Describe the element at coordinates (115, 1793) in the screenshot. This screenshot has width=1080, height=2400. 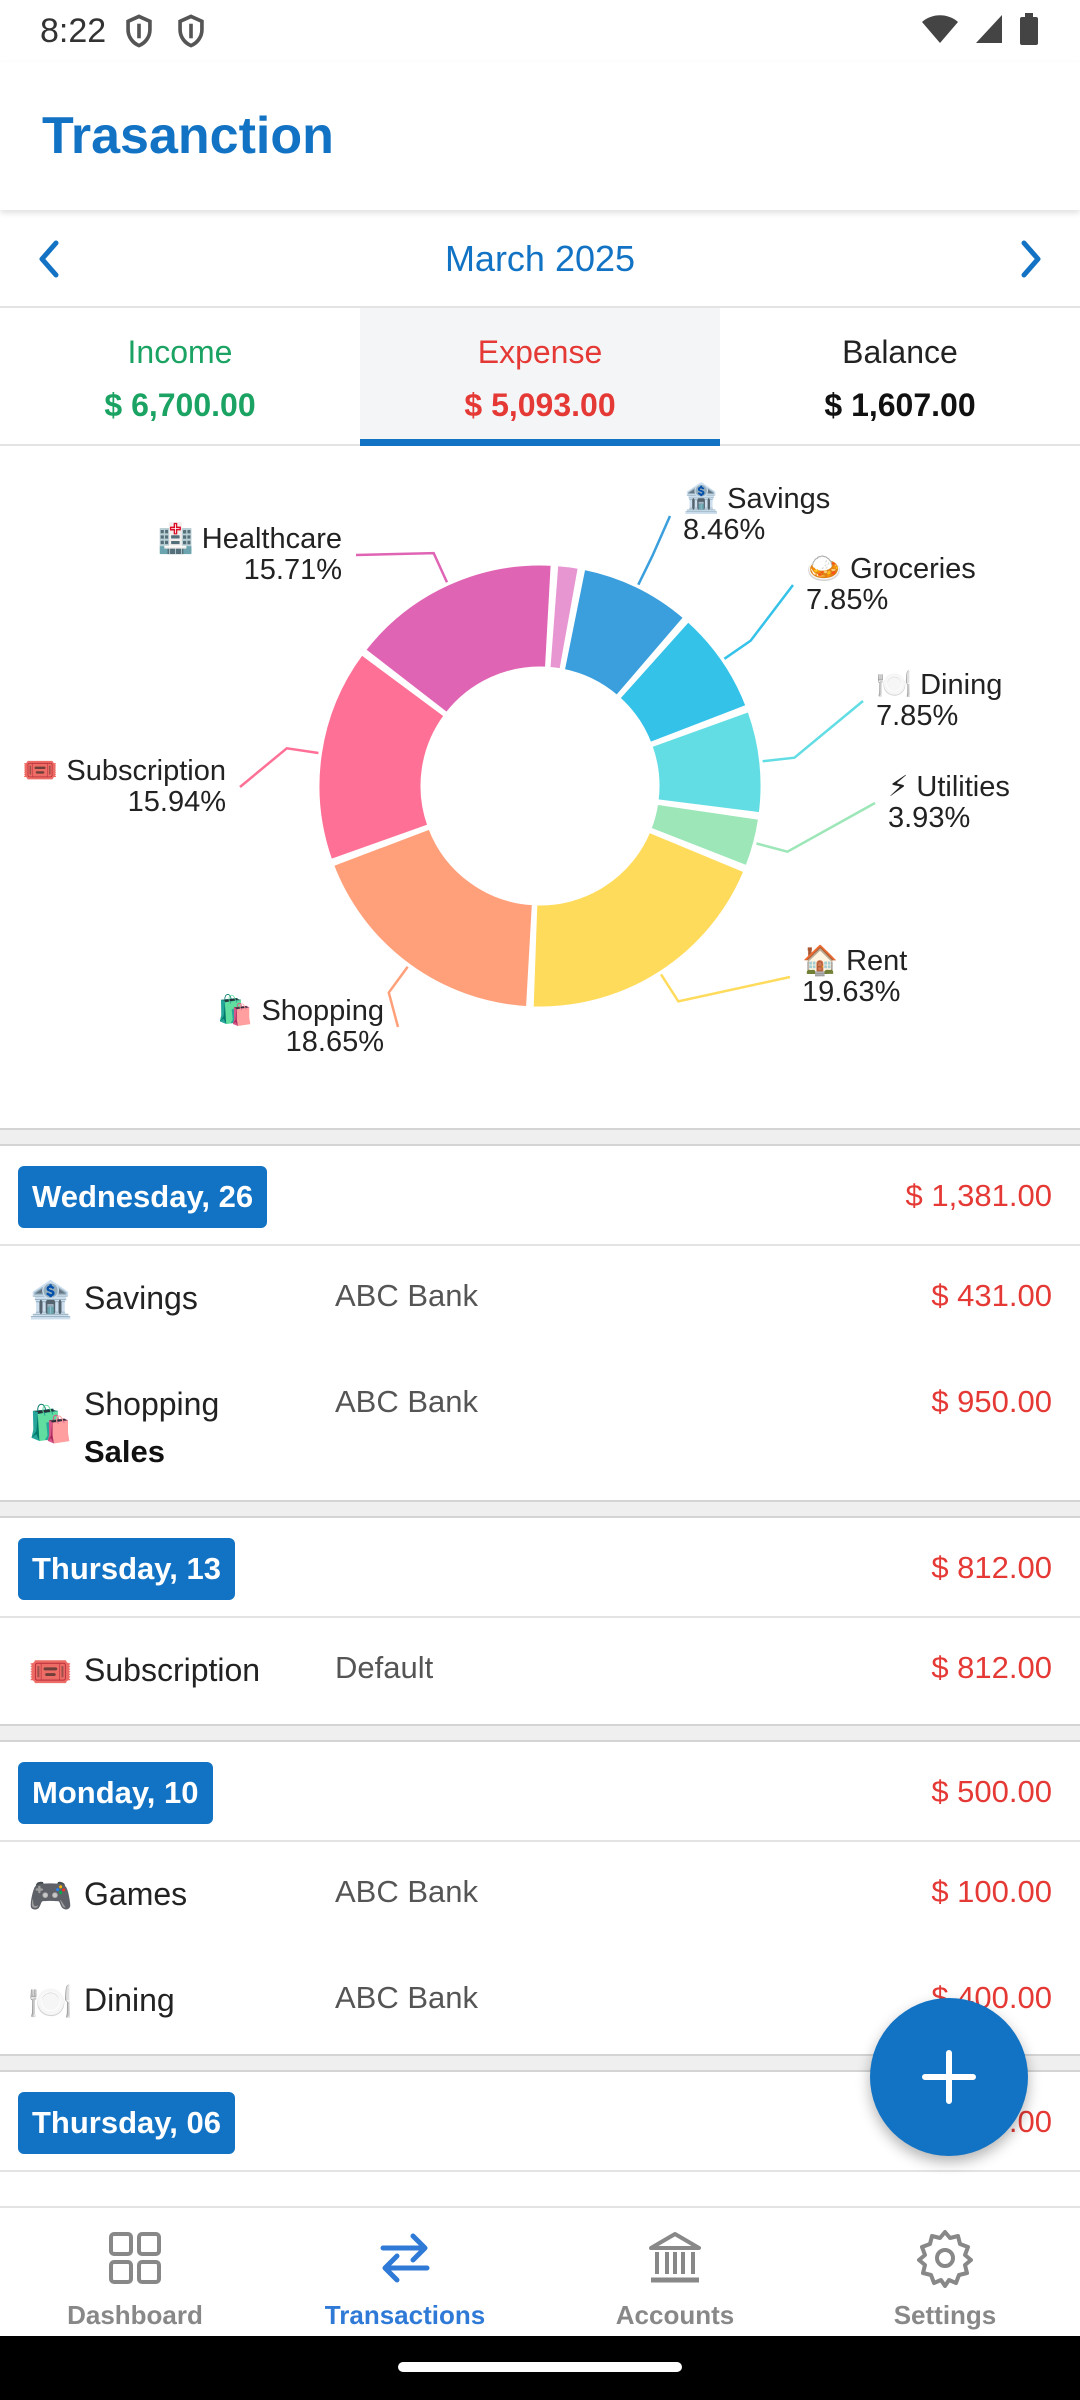
I see `day-label: Monday, 10` at that location.